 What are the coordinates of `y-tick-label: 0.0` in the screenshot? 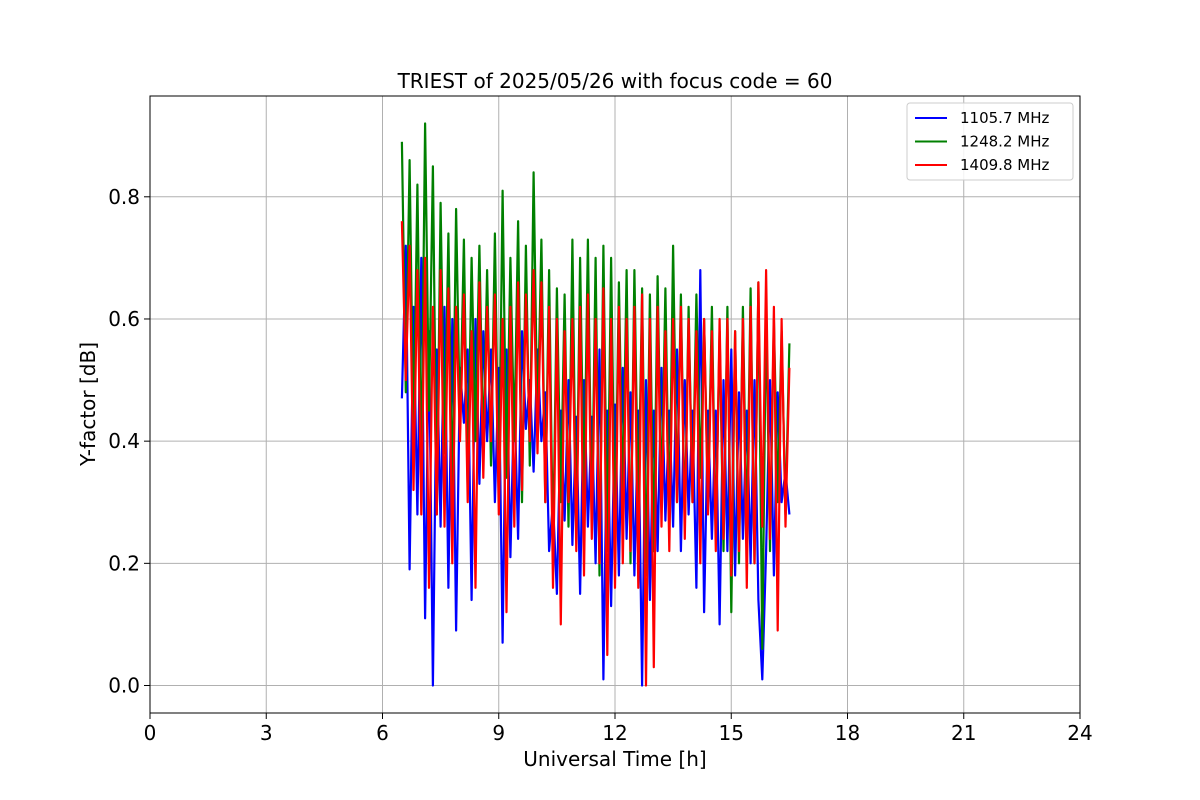 It's located at (124, 686).